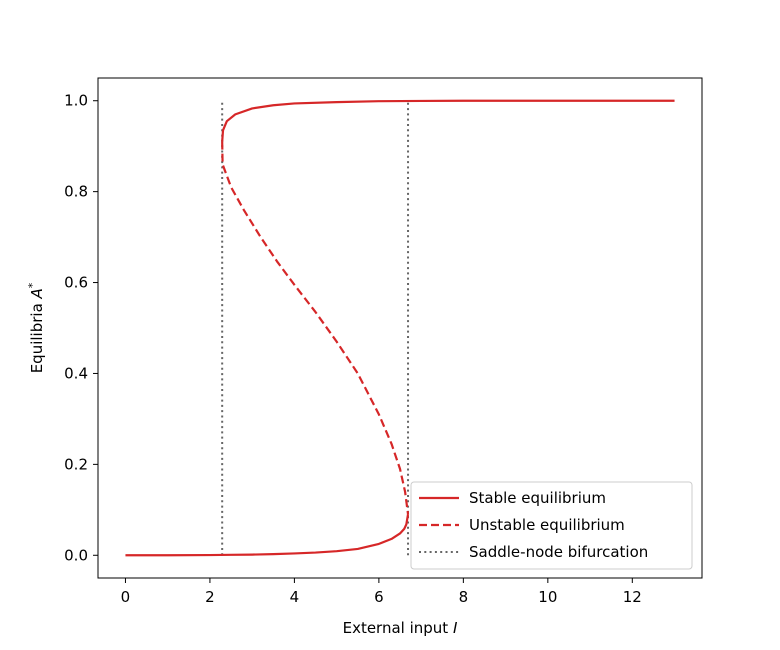 This screenshot has height=650, width=780. I want to click on y-tick-label: 0.2, so click(76, 464).